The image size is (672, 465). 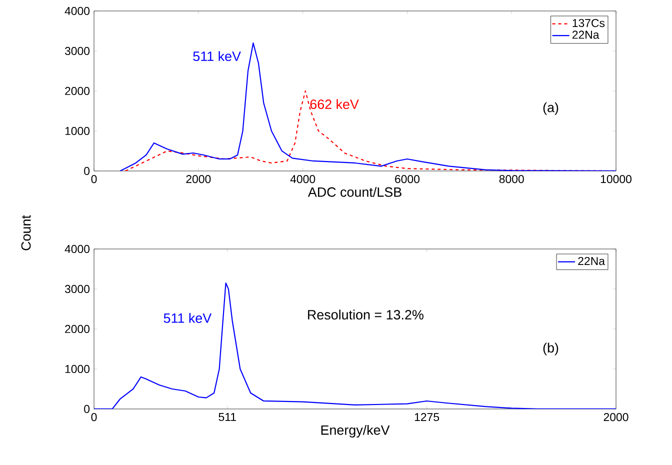 I want to click on x-axis-title: ADC count/LSB, so click(x=355, y=191).